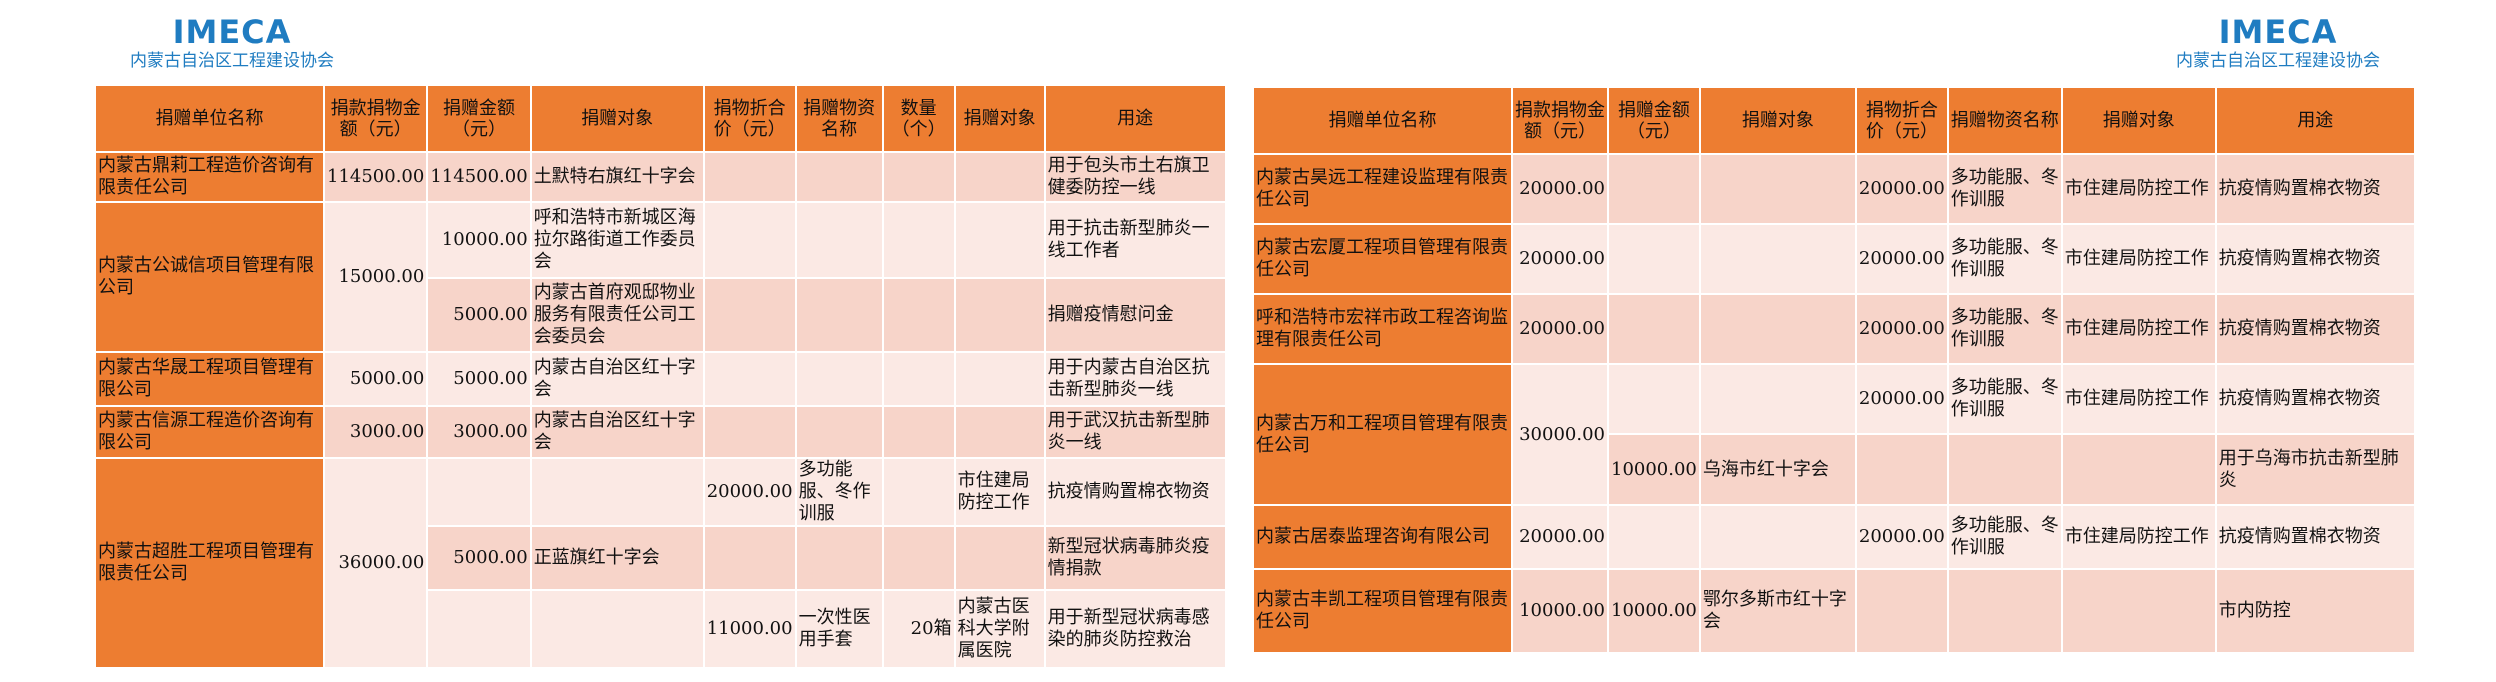  Describe the element at coordinates (1135, 177) in the screenshot. I see `table-cell: 用于包头市土右旗卫健委防控一线` at that location.